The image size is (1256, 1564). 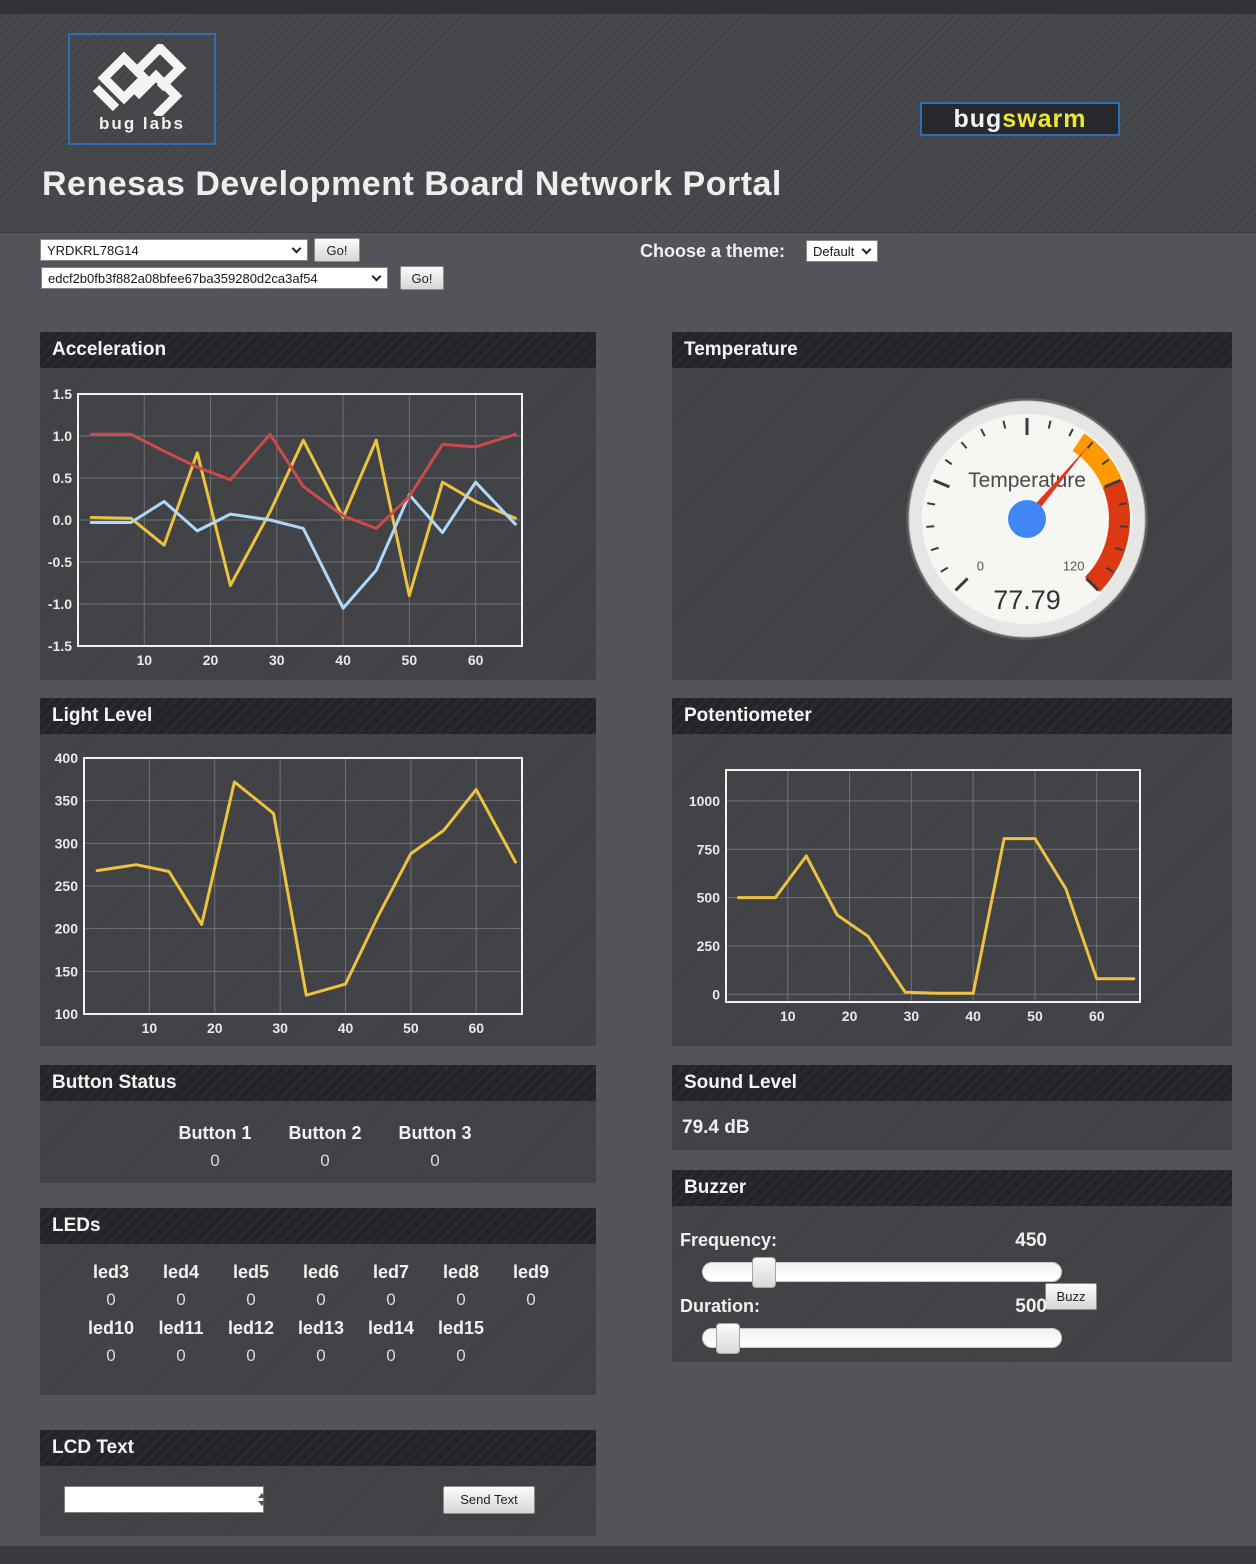 I want to click on list-item: Button 2 0, so click(x=325, y=1147).